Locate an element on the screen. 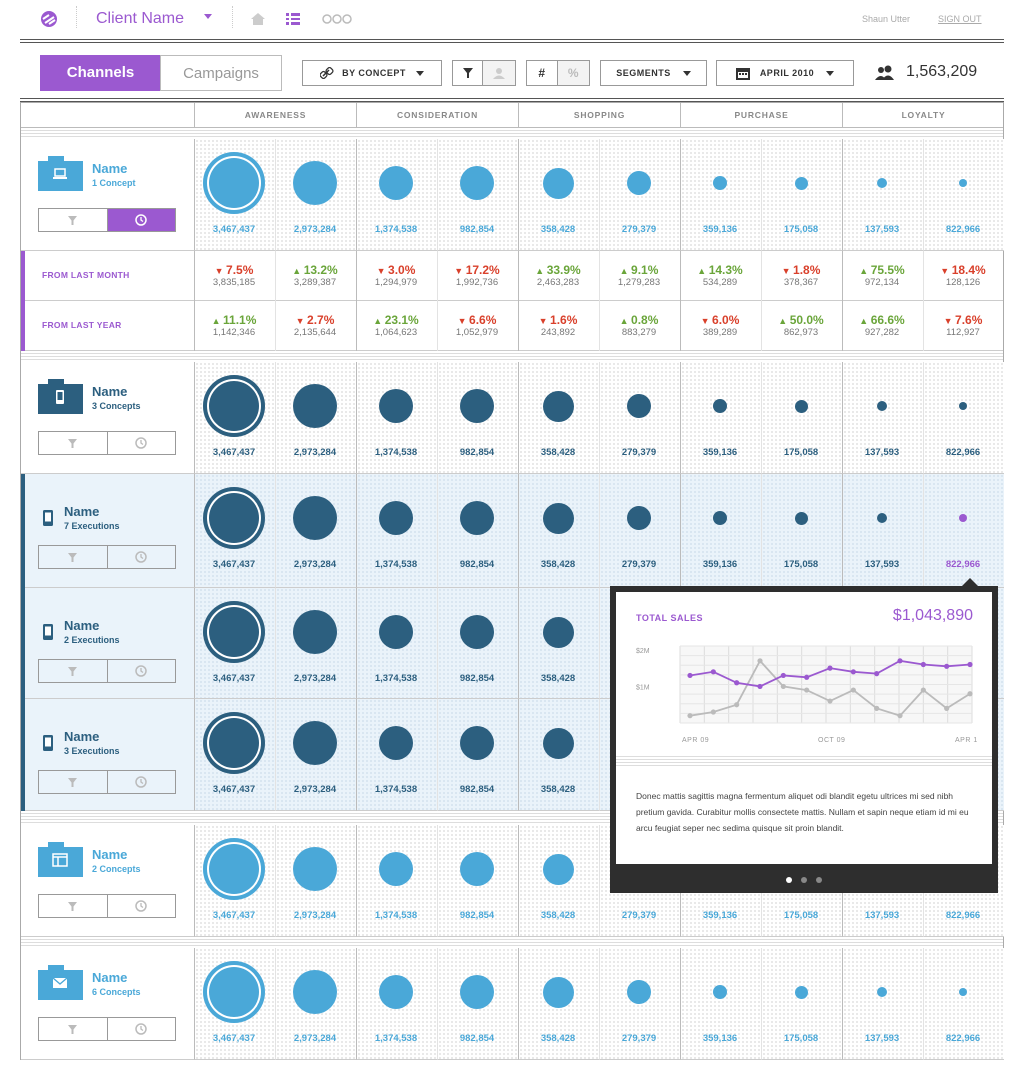 The width and height of the screenshot is (1024, 1079). date-dropdown: APRIL 2010 is located at coordinates (785, 73).